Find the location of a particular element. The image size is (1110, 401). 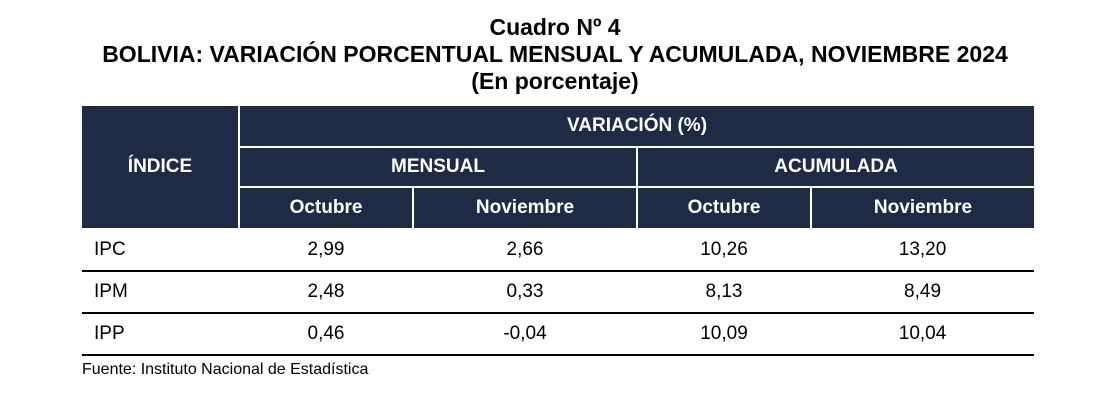

table-row: IPM 2,48 0,33 8,13 8,49 is located at coordinates (558, 292).